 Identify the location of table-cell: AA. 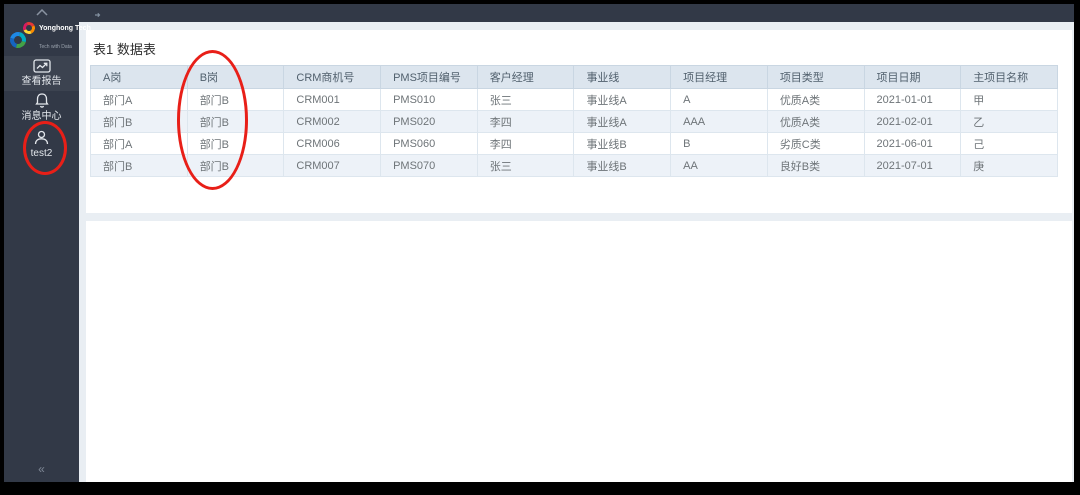
(719, 165).